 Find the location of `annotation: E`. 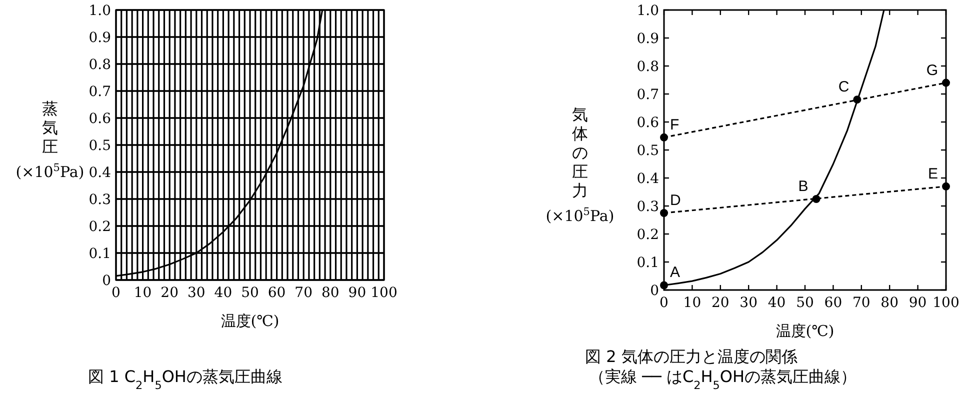

annotation: E is located at coordinates (933, 173).